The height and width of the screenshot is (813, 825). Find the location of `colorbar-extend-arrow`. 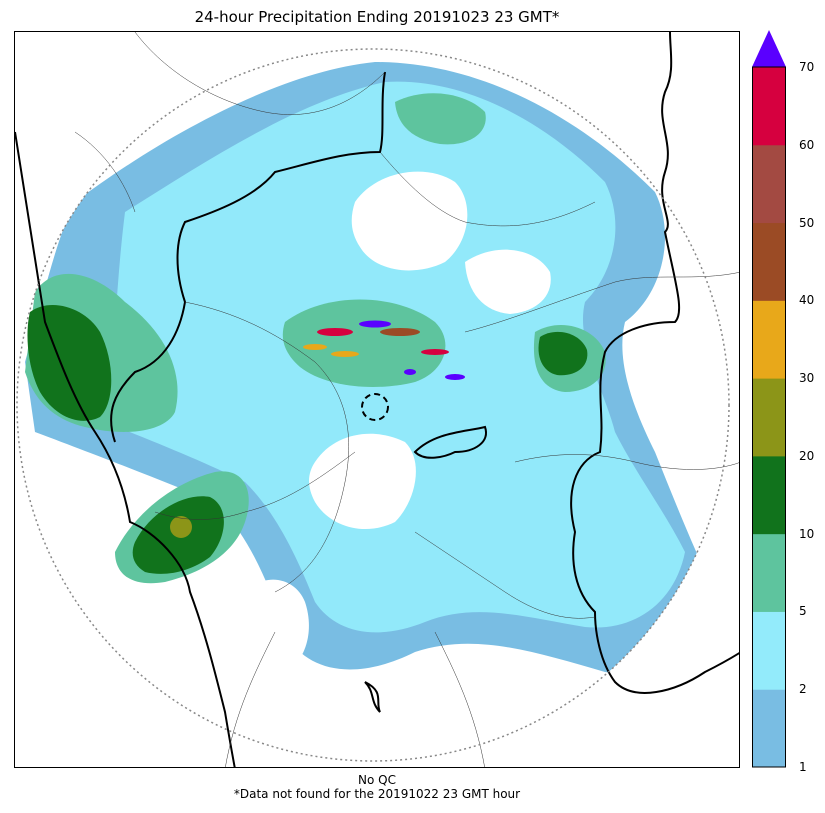

colorbar-extend-arrow is located at coordinates (769, 48).